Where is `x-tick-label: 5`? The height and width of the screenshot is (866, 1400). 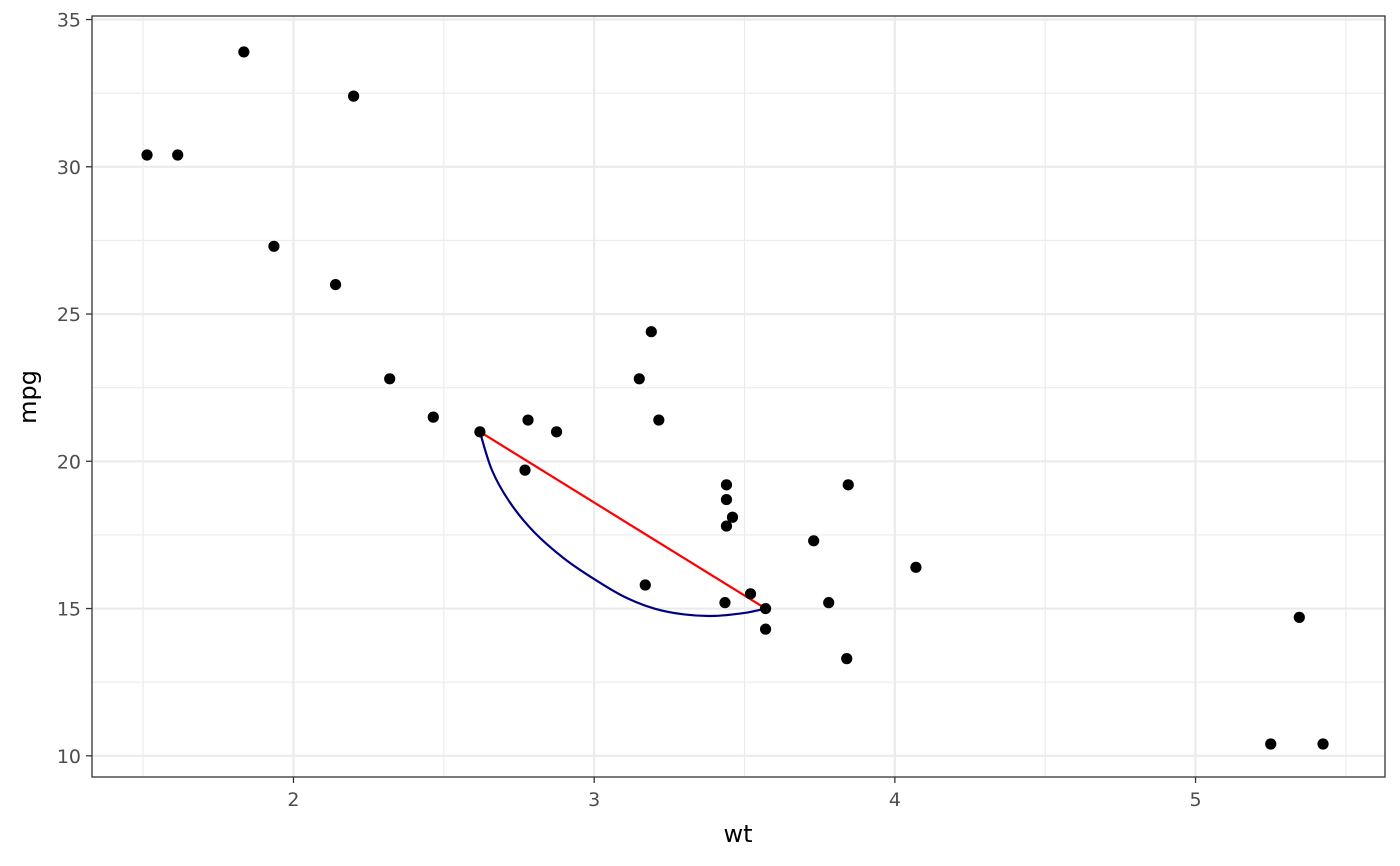
x-tick-label: 5 is located at coordinates (1196, 800).